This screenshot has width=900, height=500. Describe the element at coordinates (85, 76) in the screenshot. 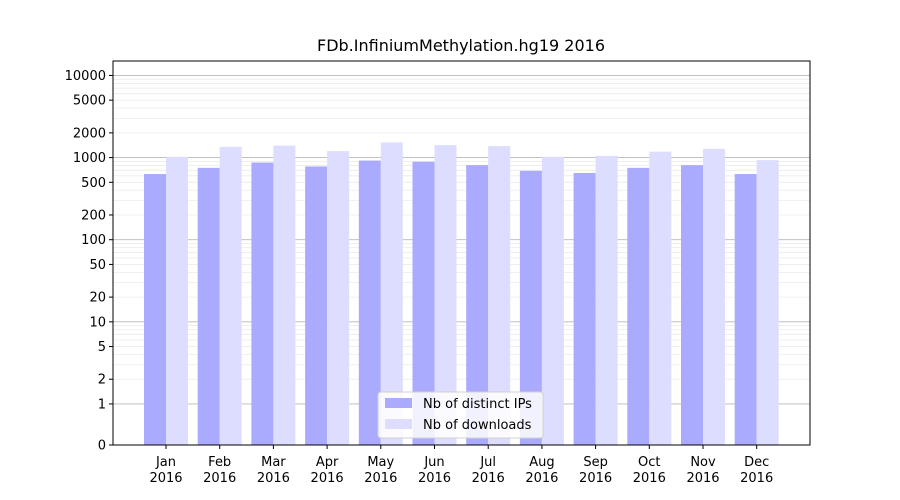

I see `y-tick-label: 10000` at that location.